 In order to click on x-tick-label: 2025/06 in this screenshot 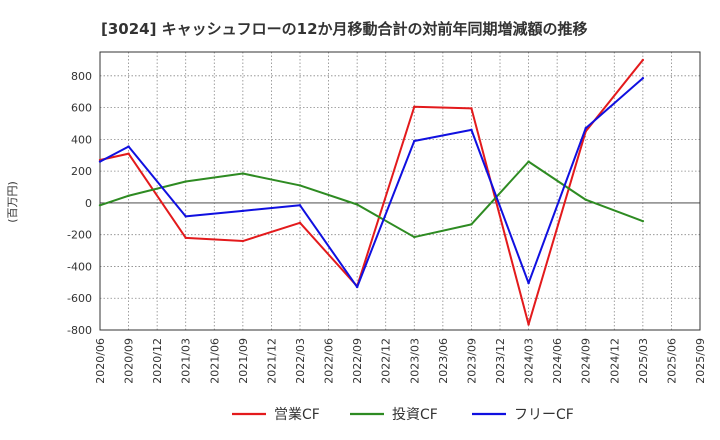, I will do `click(671, 361)`.